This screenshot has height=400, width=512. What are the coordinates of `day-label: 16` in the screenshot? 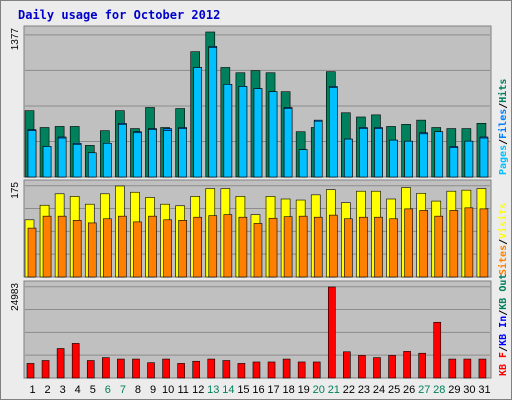 It's located at (258, 390).